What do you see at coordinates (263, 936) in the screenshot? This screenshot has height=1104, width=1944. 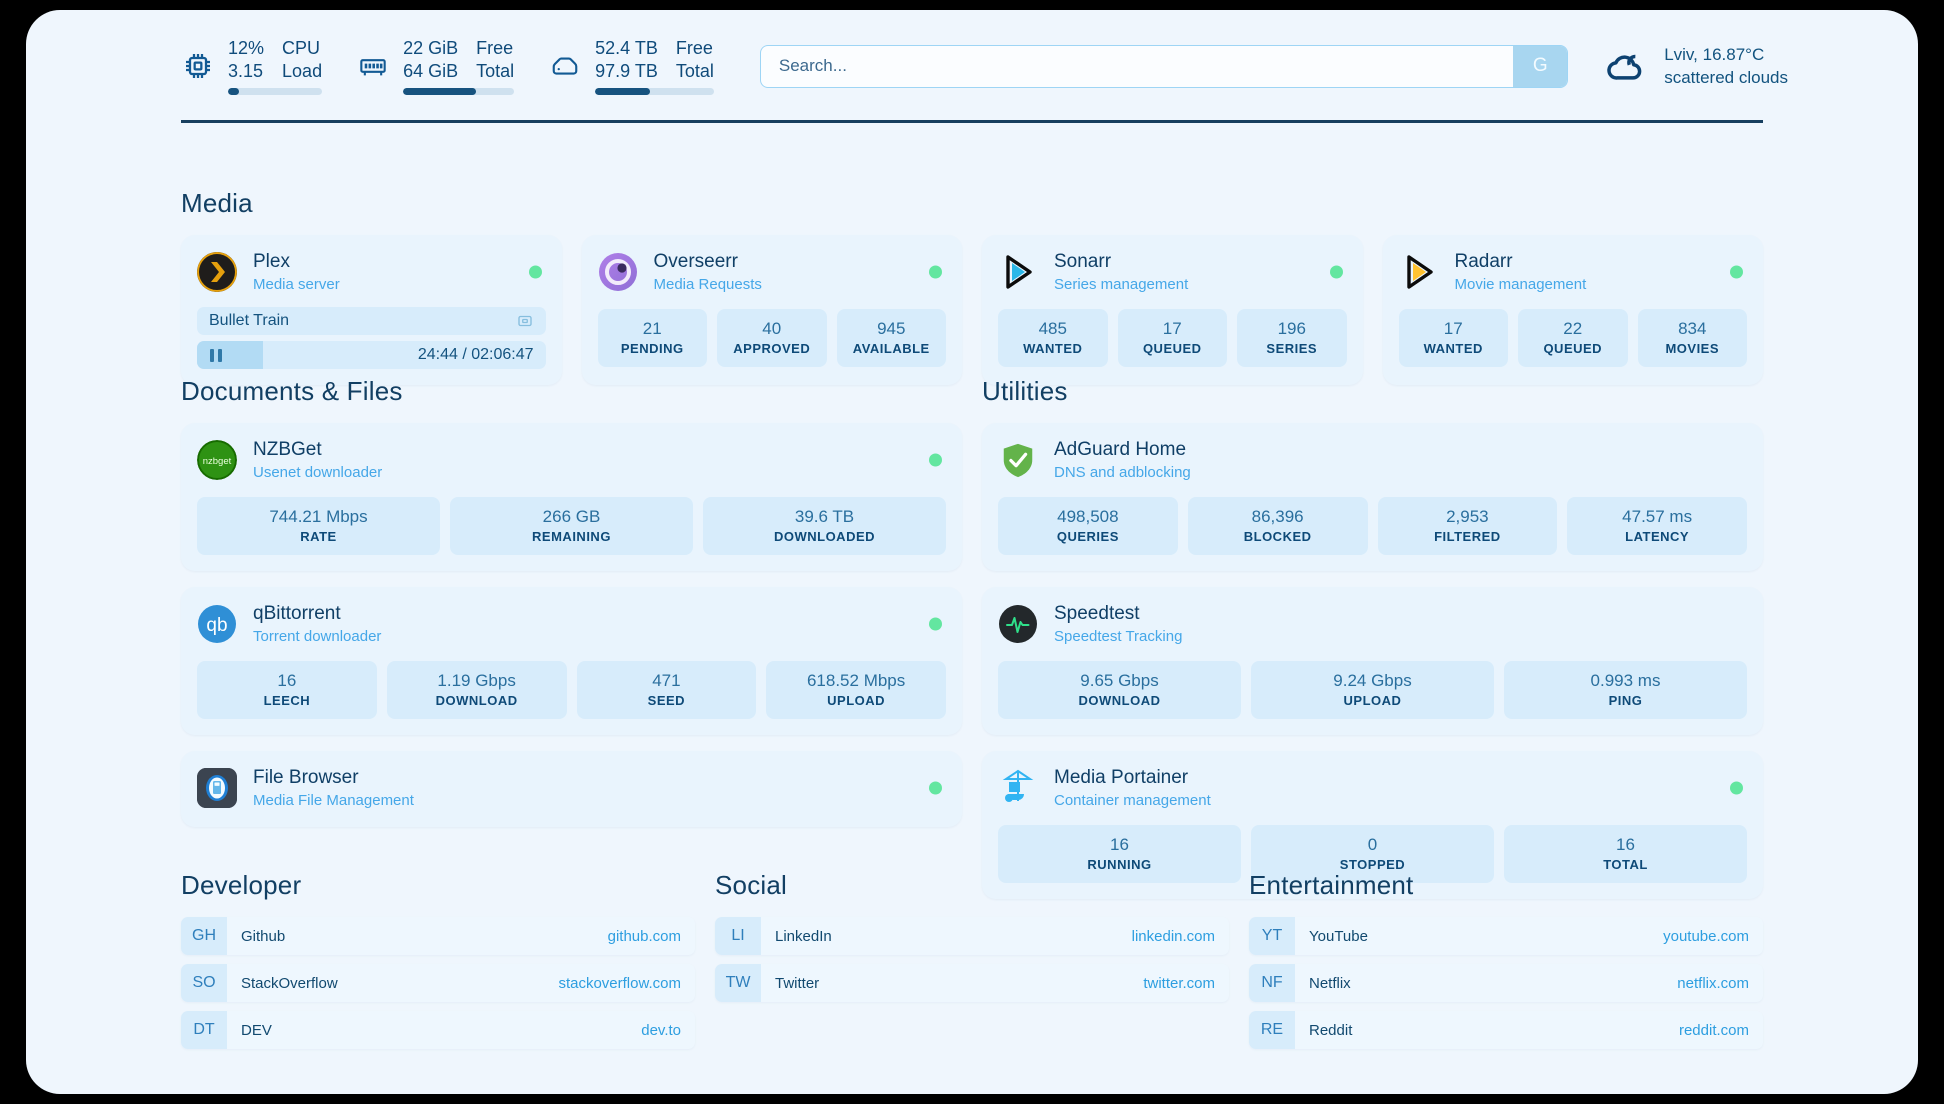 I see `bookmark-name: Github` at bounding box center [263, 936].